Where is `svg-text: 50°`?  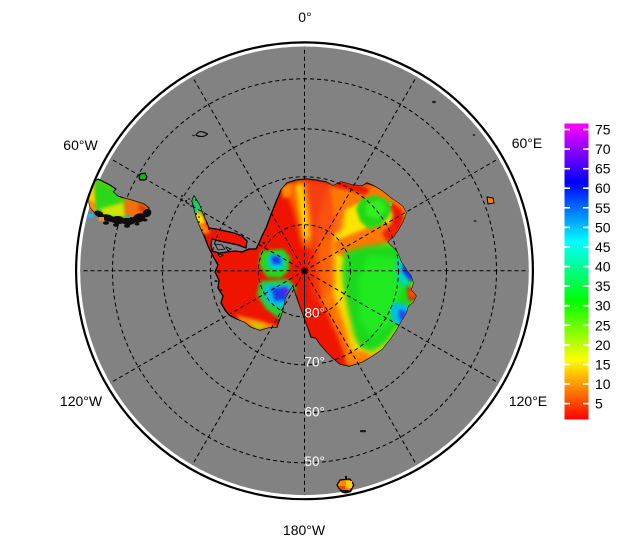 svg-text: 50° is located at coordinates (315, 461).